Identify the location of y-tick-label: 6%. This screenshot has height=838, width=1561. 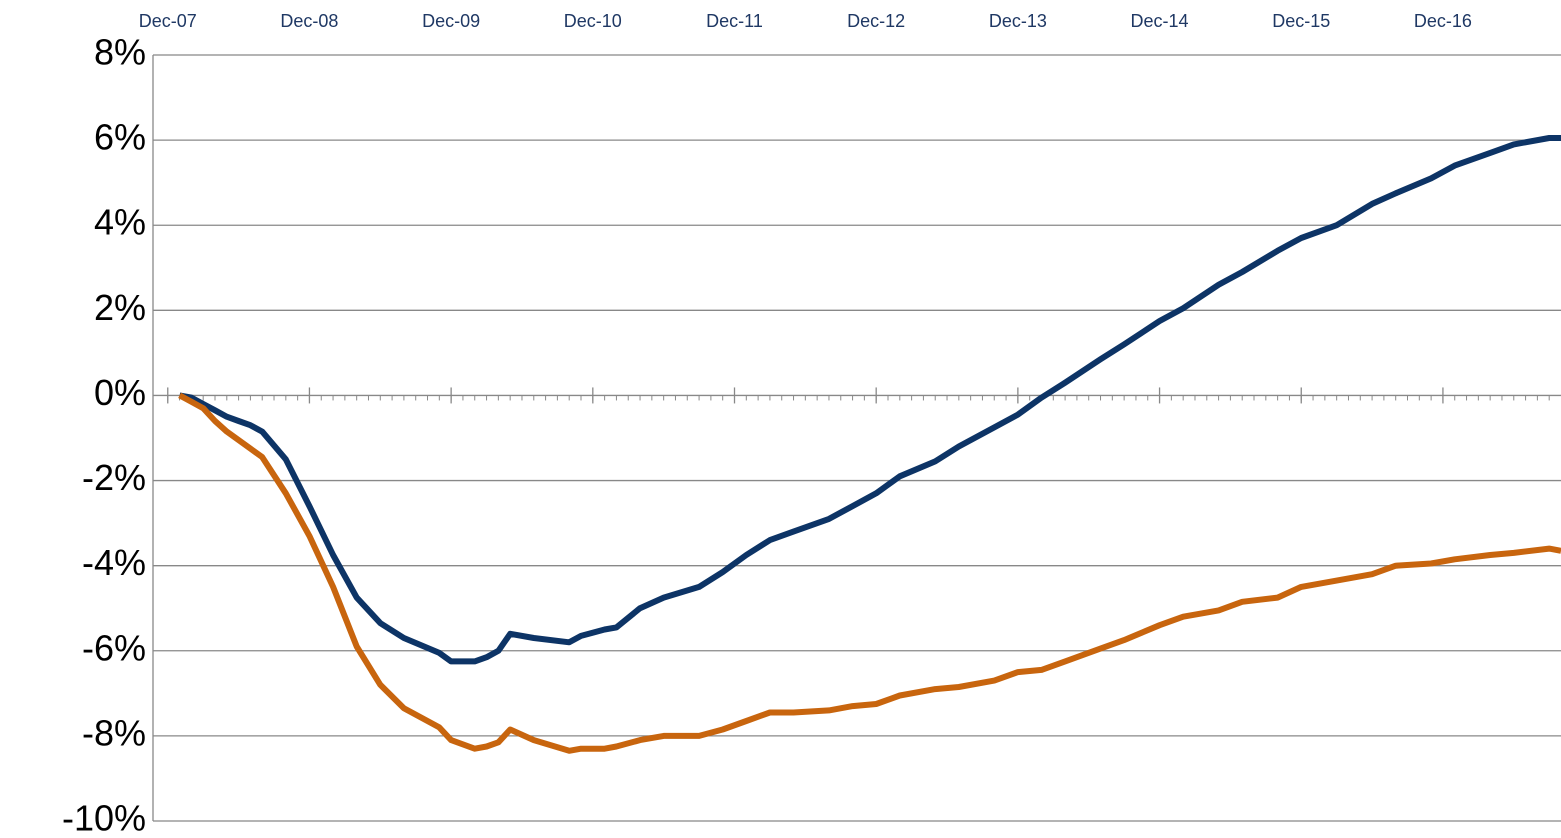
(120, 137).